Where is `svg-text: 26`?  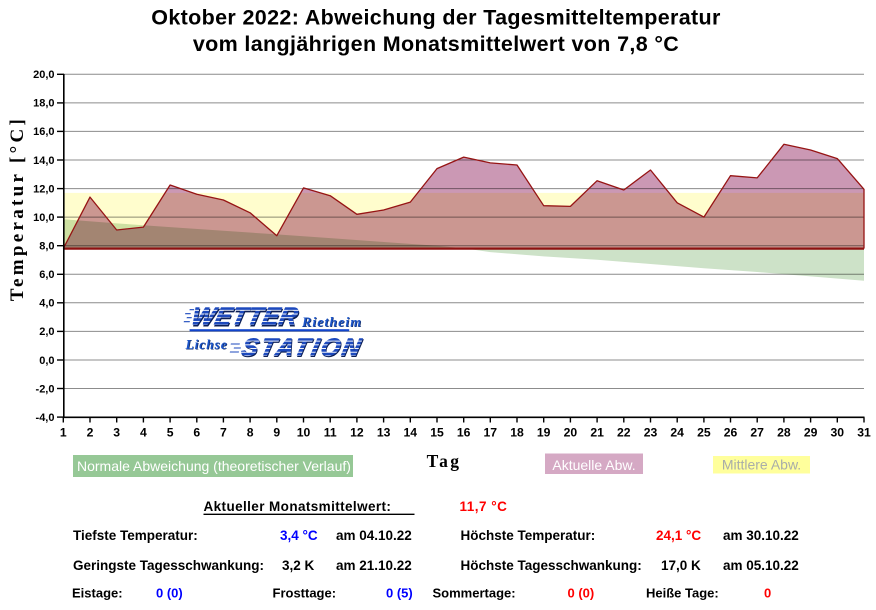 svg-text: 26 is located at coordinates (731, 433).